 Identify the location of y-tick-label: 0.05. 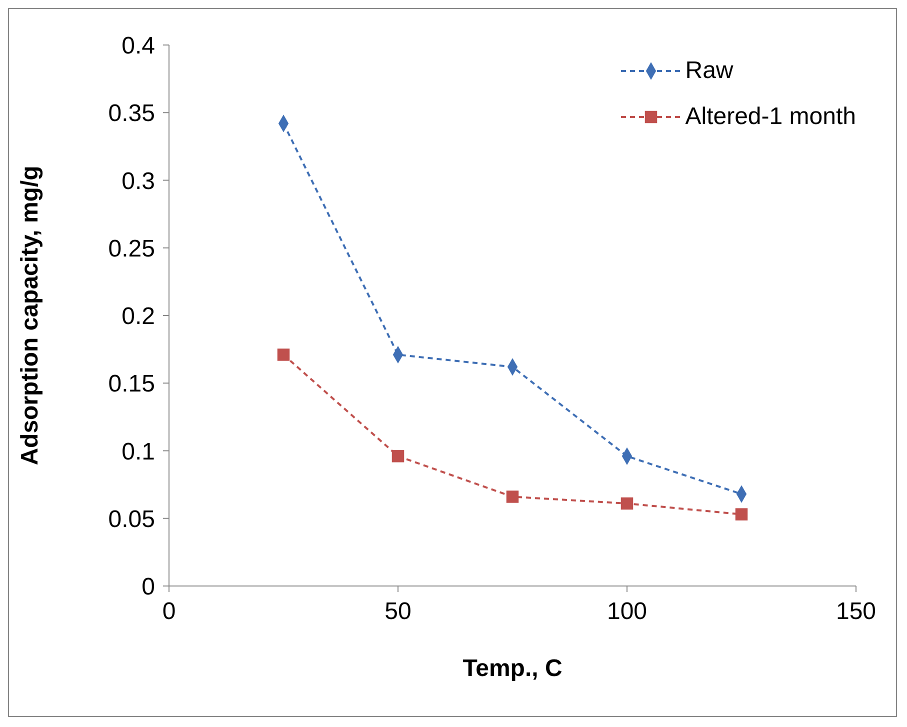
(131, 519).